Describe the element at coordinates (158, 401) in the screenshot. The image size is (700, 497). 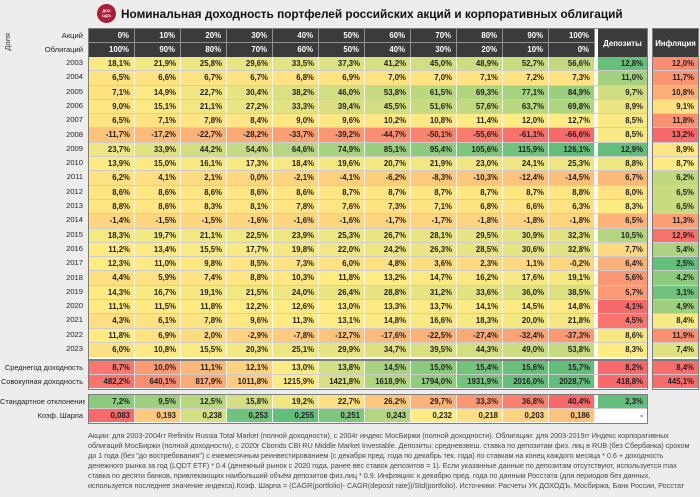
I see `summary-cell: 9,5%` at that location.